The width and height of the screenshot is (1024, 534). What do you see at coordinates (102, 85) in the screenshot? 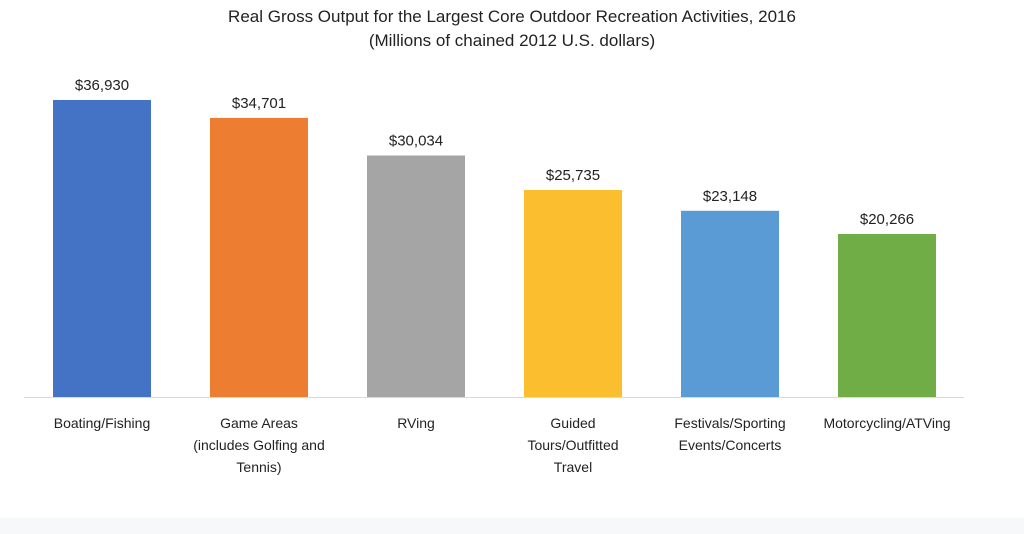
I see `data-label-0: $36,930` at bounding box center [102, 85].